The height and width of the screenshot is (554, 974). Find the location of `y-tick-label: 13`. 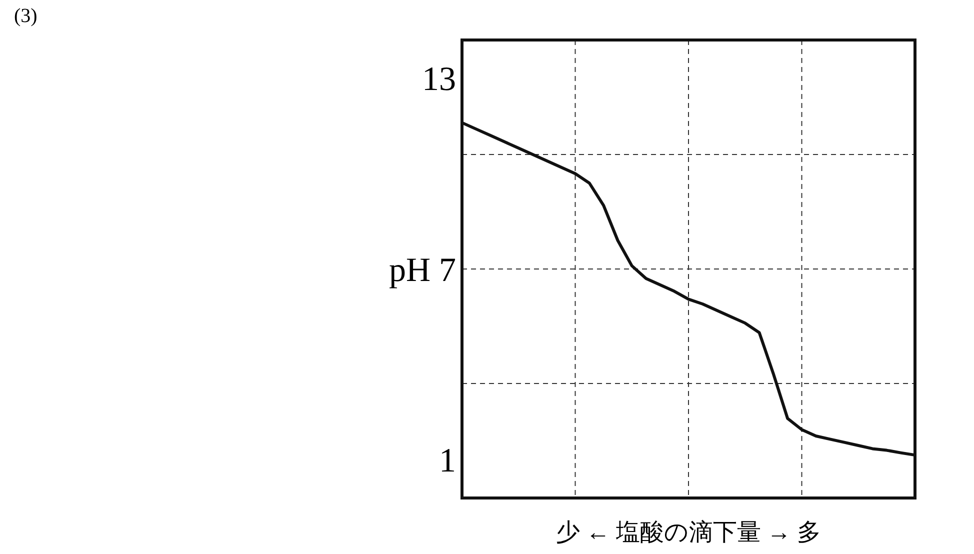

y-tick-label: 13 is located at coordinates (439, 79).